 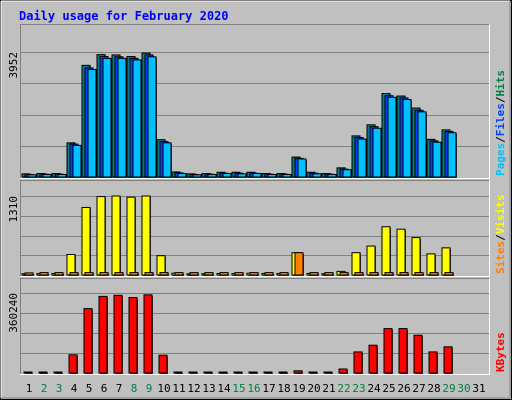 What do you see at coordinates (374, 388) in the screenshot?
I see `day-label-24: 24` at bounding box center [374, 388].